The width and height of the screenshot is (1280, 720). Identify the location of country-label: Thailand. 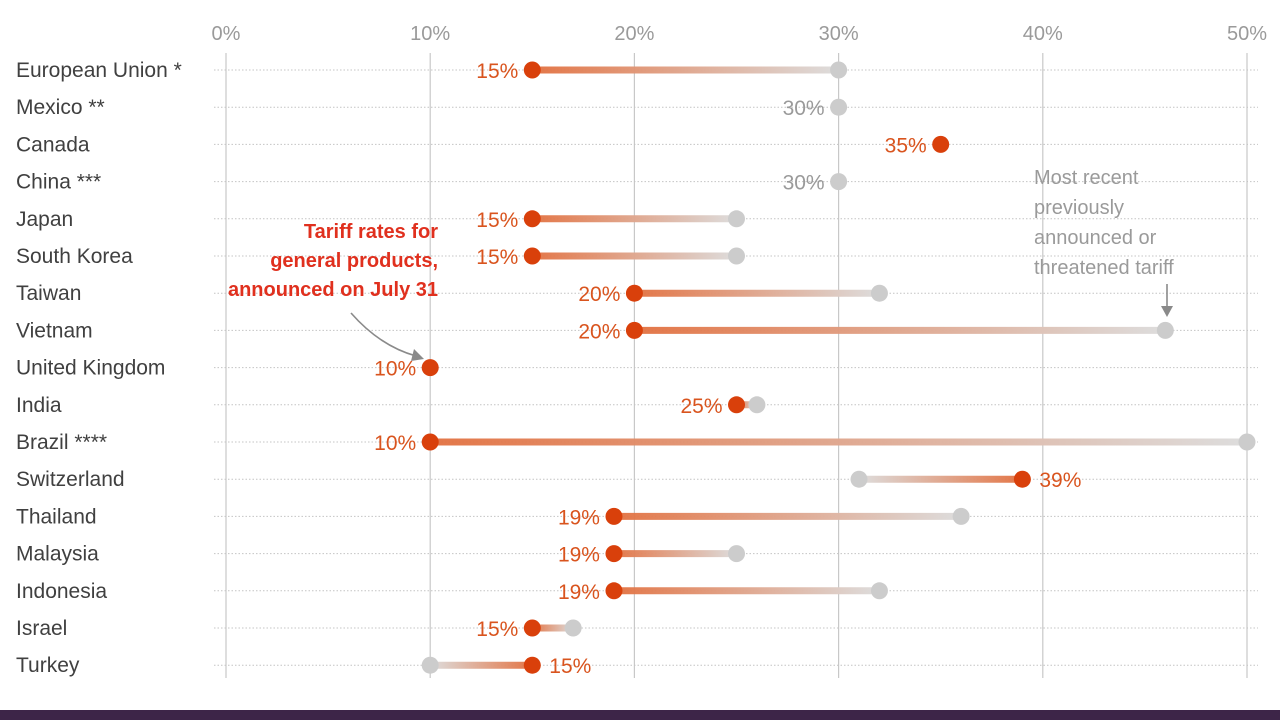
(56, 516).